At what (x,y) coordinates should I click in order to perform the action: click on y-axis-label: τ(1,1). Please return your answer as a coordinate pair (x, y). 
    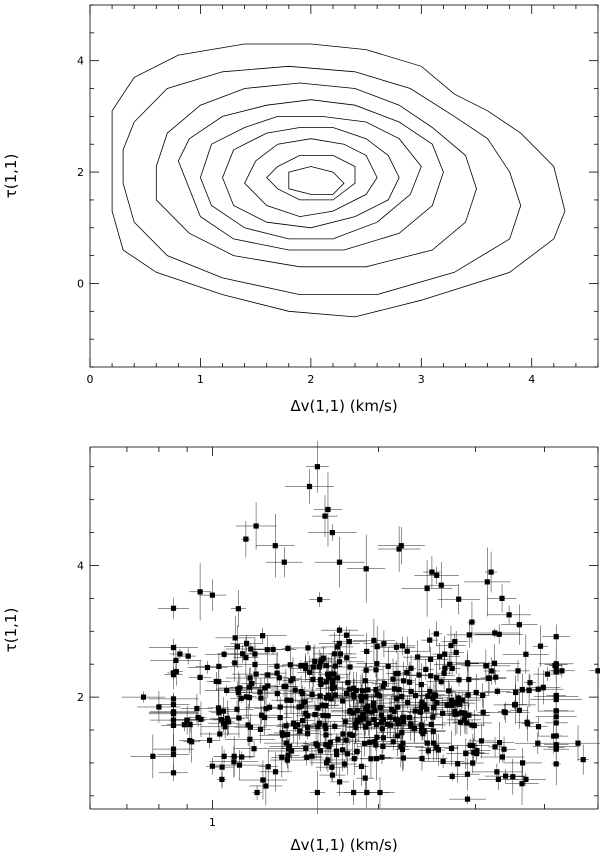
    Looking at the image, I should click on (11, 630).